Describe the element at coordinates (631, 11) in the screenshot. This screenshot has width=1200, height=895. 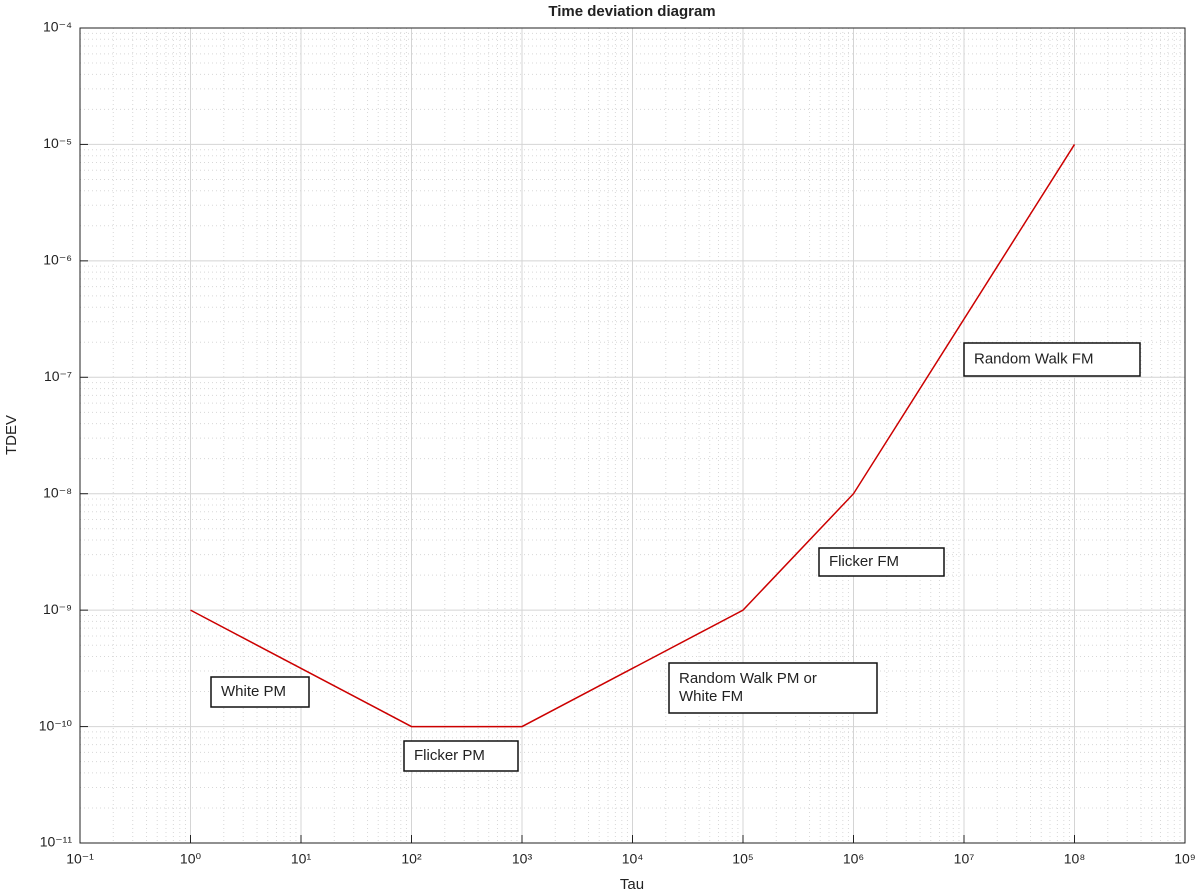
I see `chart-title: Time deviation diagram` at that location.